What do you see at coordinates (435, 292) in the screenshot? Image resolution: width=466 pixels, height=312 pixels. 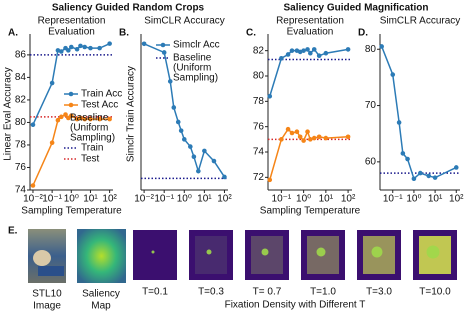 I see `temperature-label: T=10.0` at bounding box center [435, 292].